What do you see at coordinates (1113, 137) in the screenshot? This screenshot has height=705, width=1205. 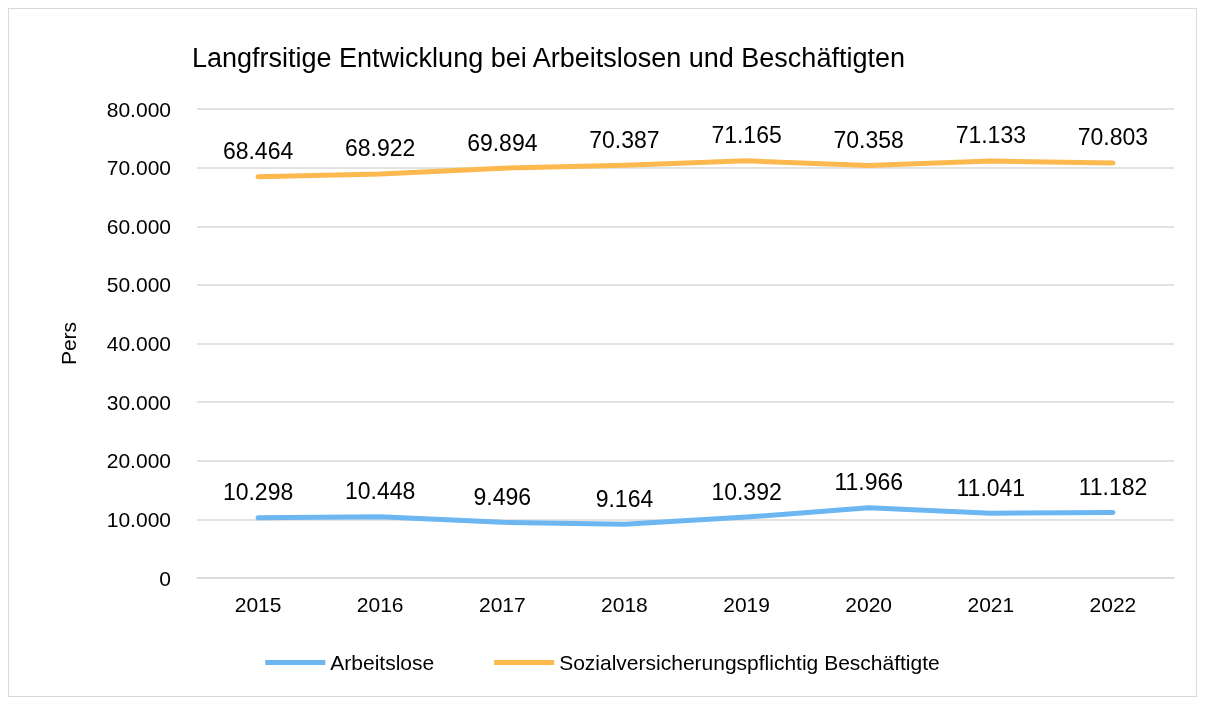 I see `data-label: 70.803` at bounding box center [1113, 137].